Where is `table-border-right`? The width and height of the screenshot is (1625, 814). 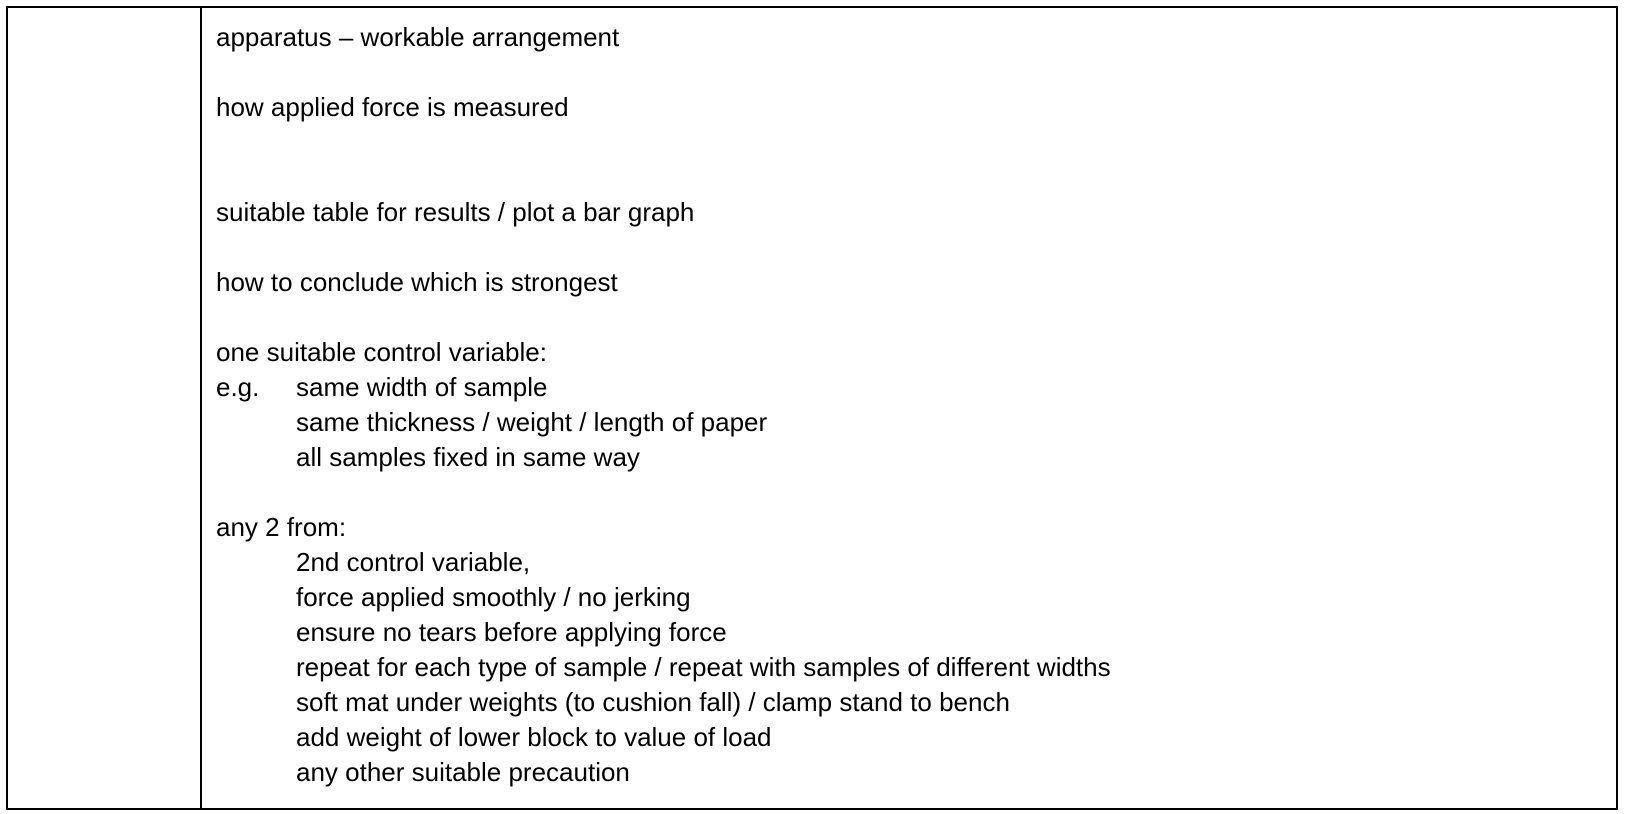
table-border-right is located at coordinates (1617, 408).